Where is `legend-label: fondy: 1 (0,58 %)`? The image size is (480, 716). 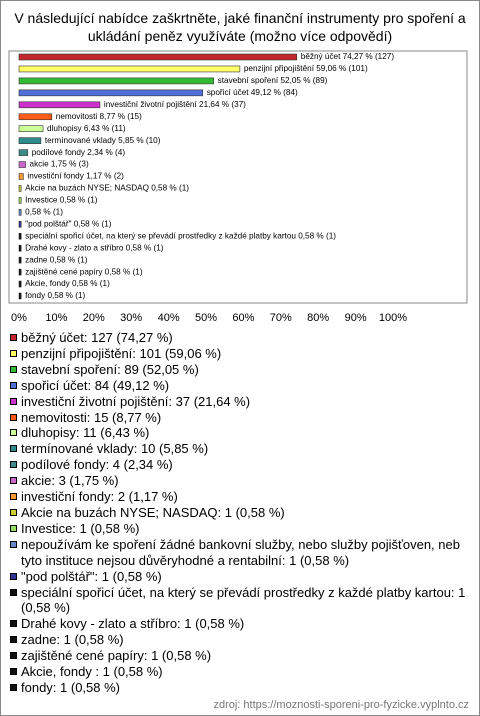
legend-label: fondy: 1 (0,58 %) is located at coordinates (70, 687).